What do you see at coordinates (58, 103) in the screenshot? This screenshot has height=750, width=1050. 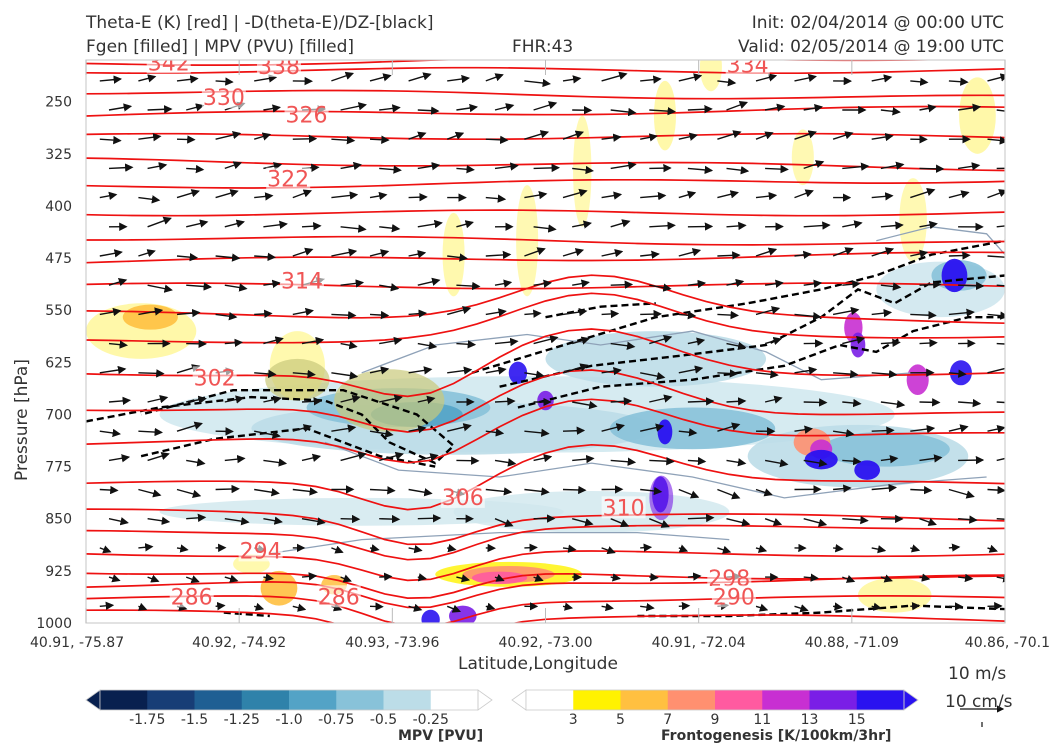 I see `y-tick-label: 250` at bounding box center [58, 103].